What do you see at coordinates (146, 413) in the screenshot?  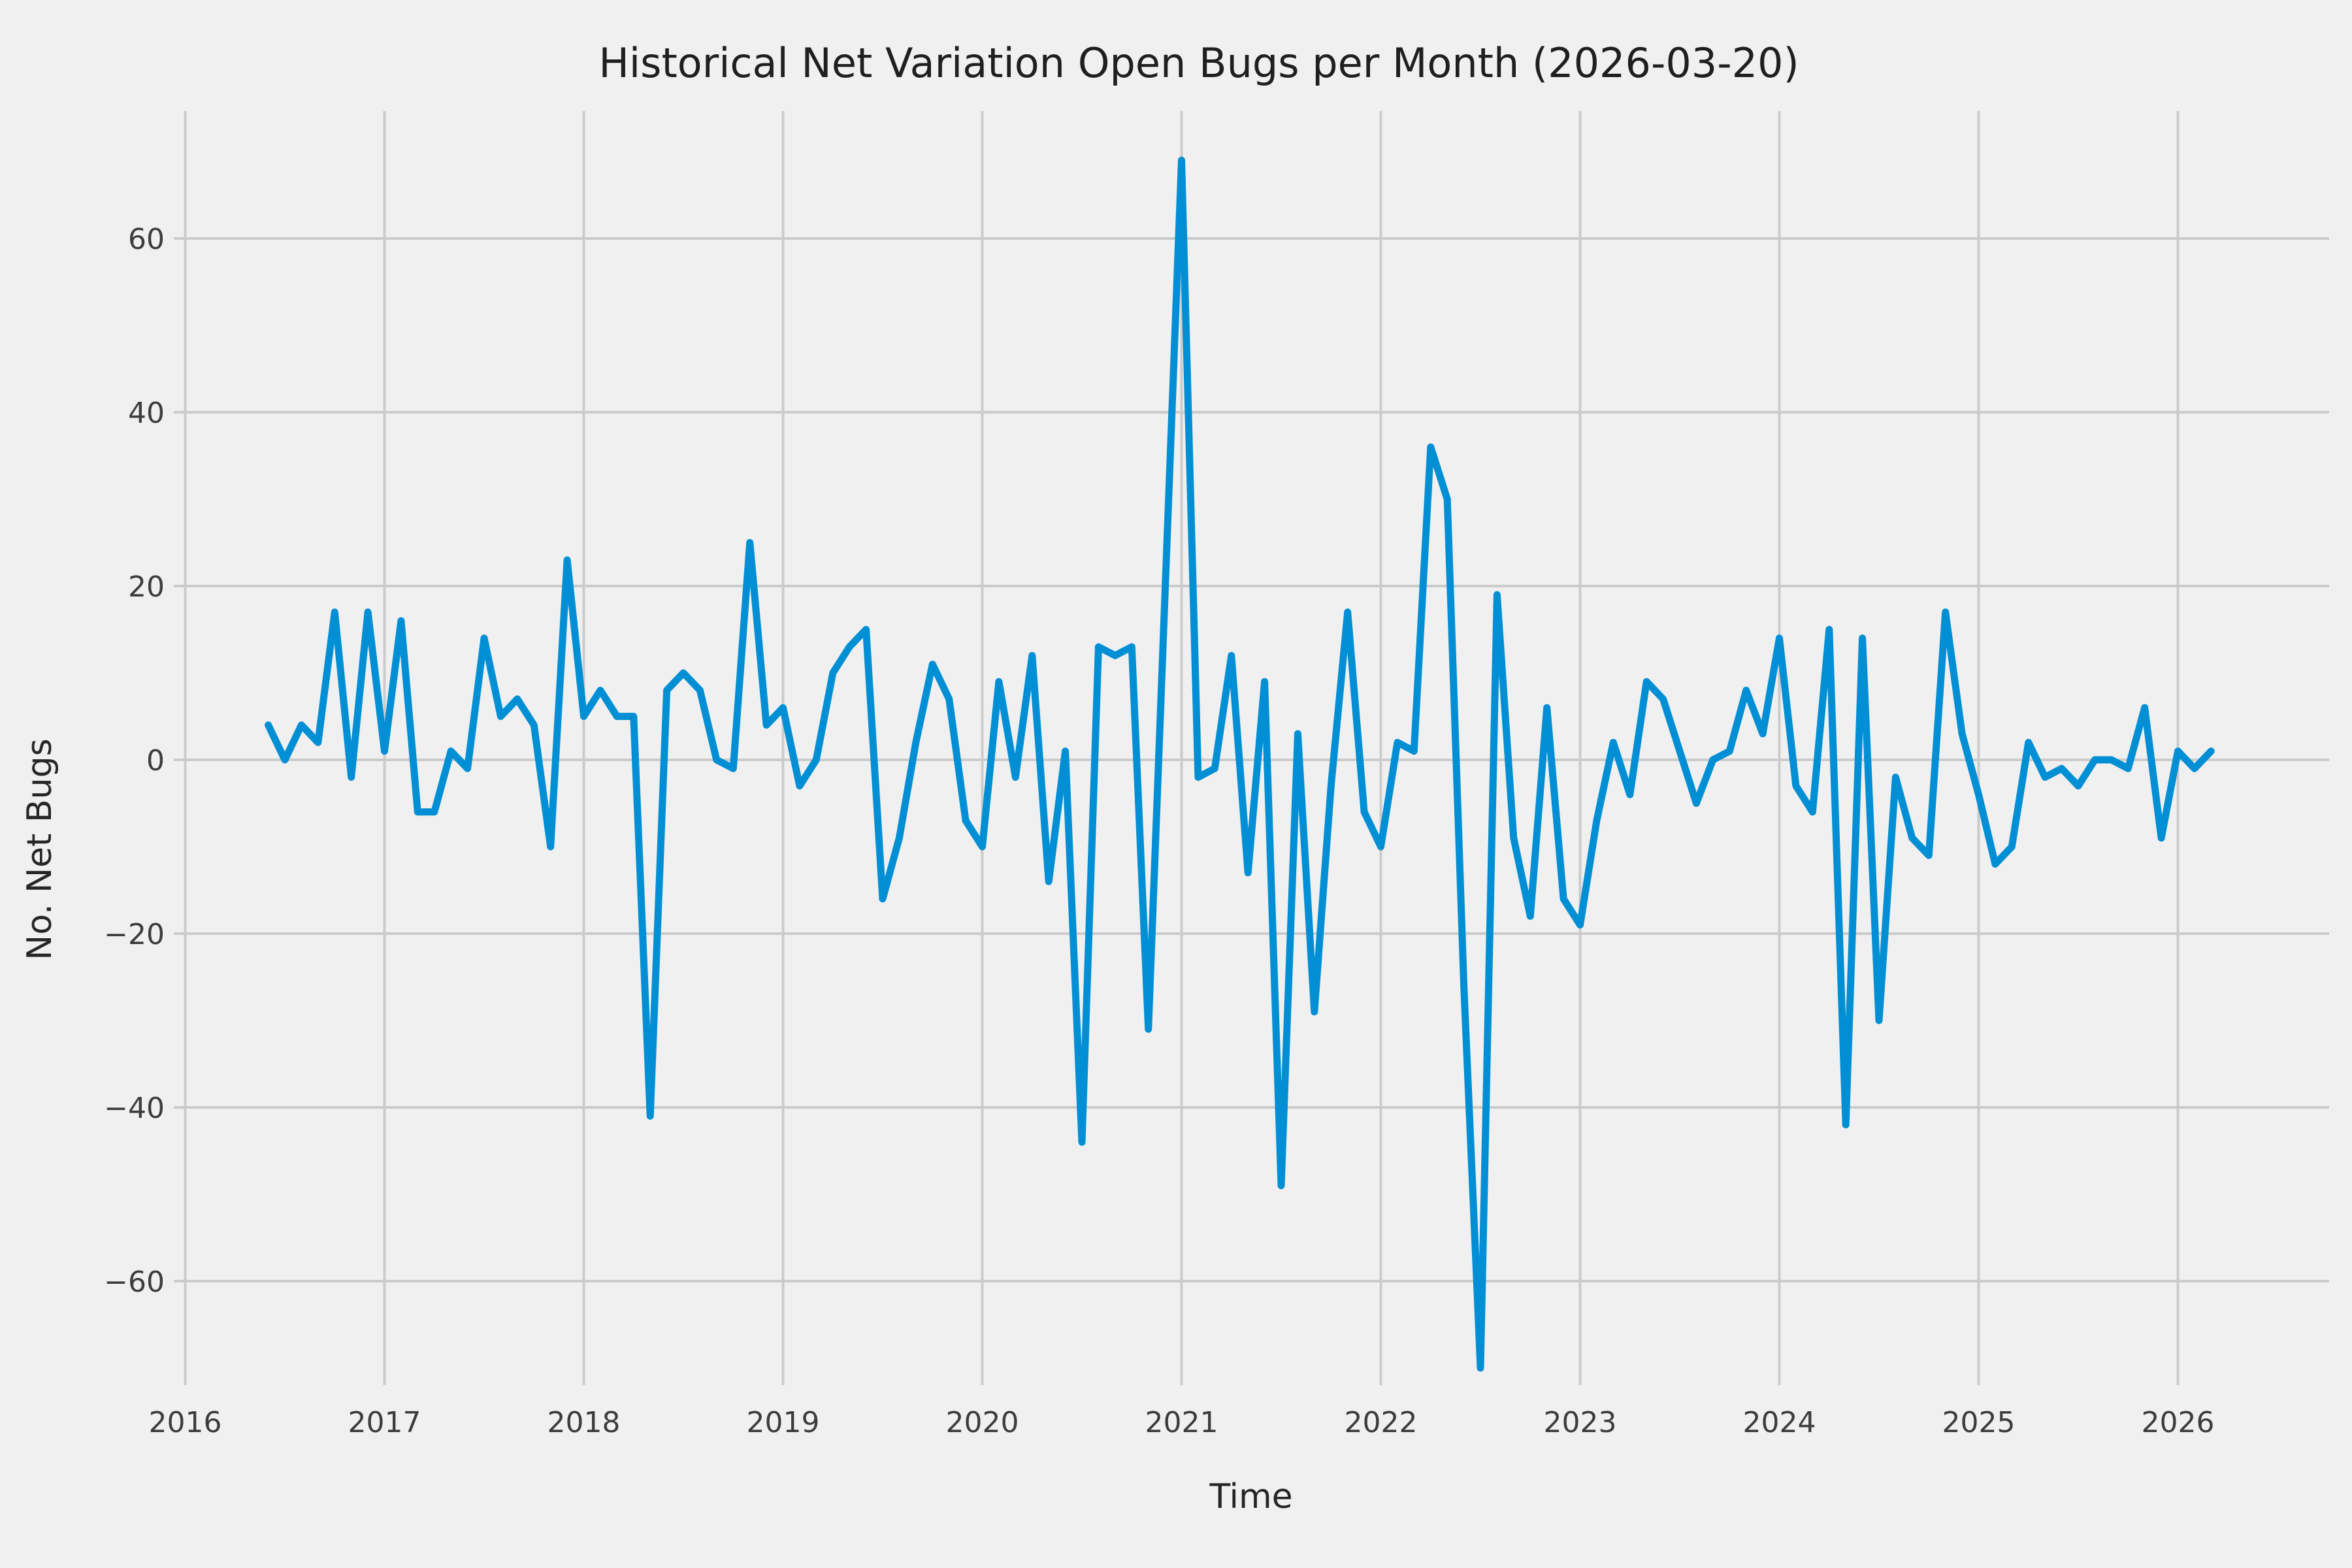 I see `y-tick-40: 40` at bounding box center [146, 413].